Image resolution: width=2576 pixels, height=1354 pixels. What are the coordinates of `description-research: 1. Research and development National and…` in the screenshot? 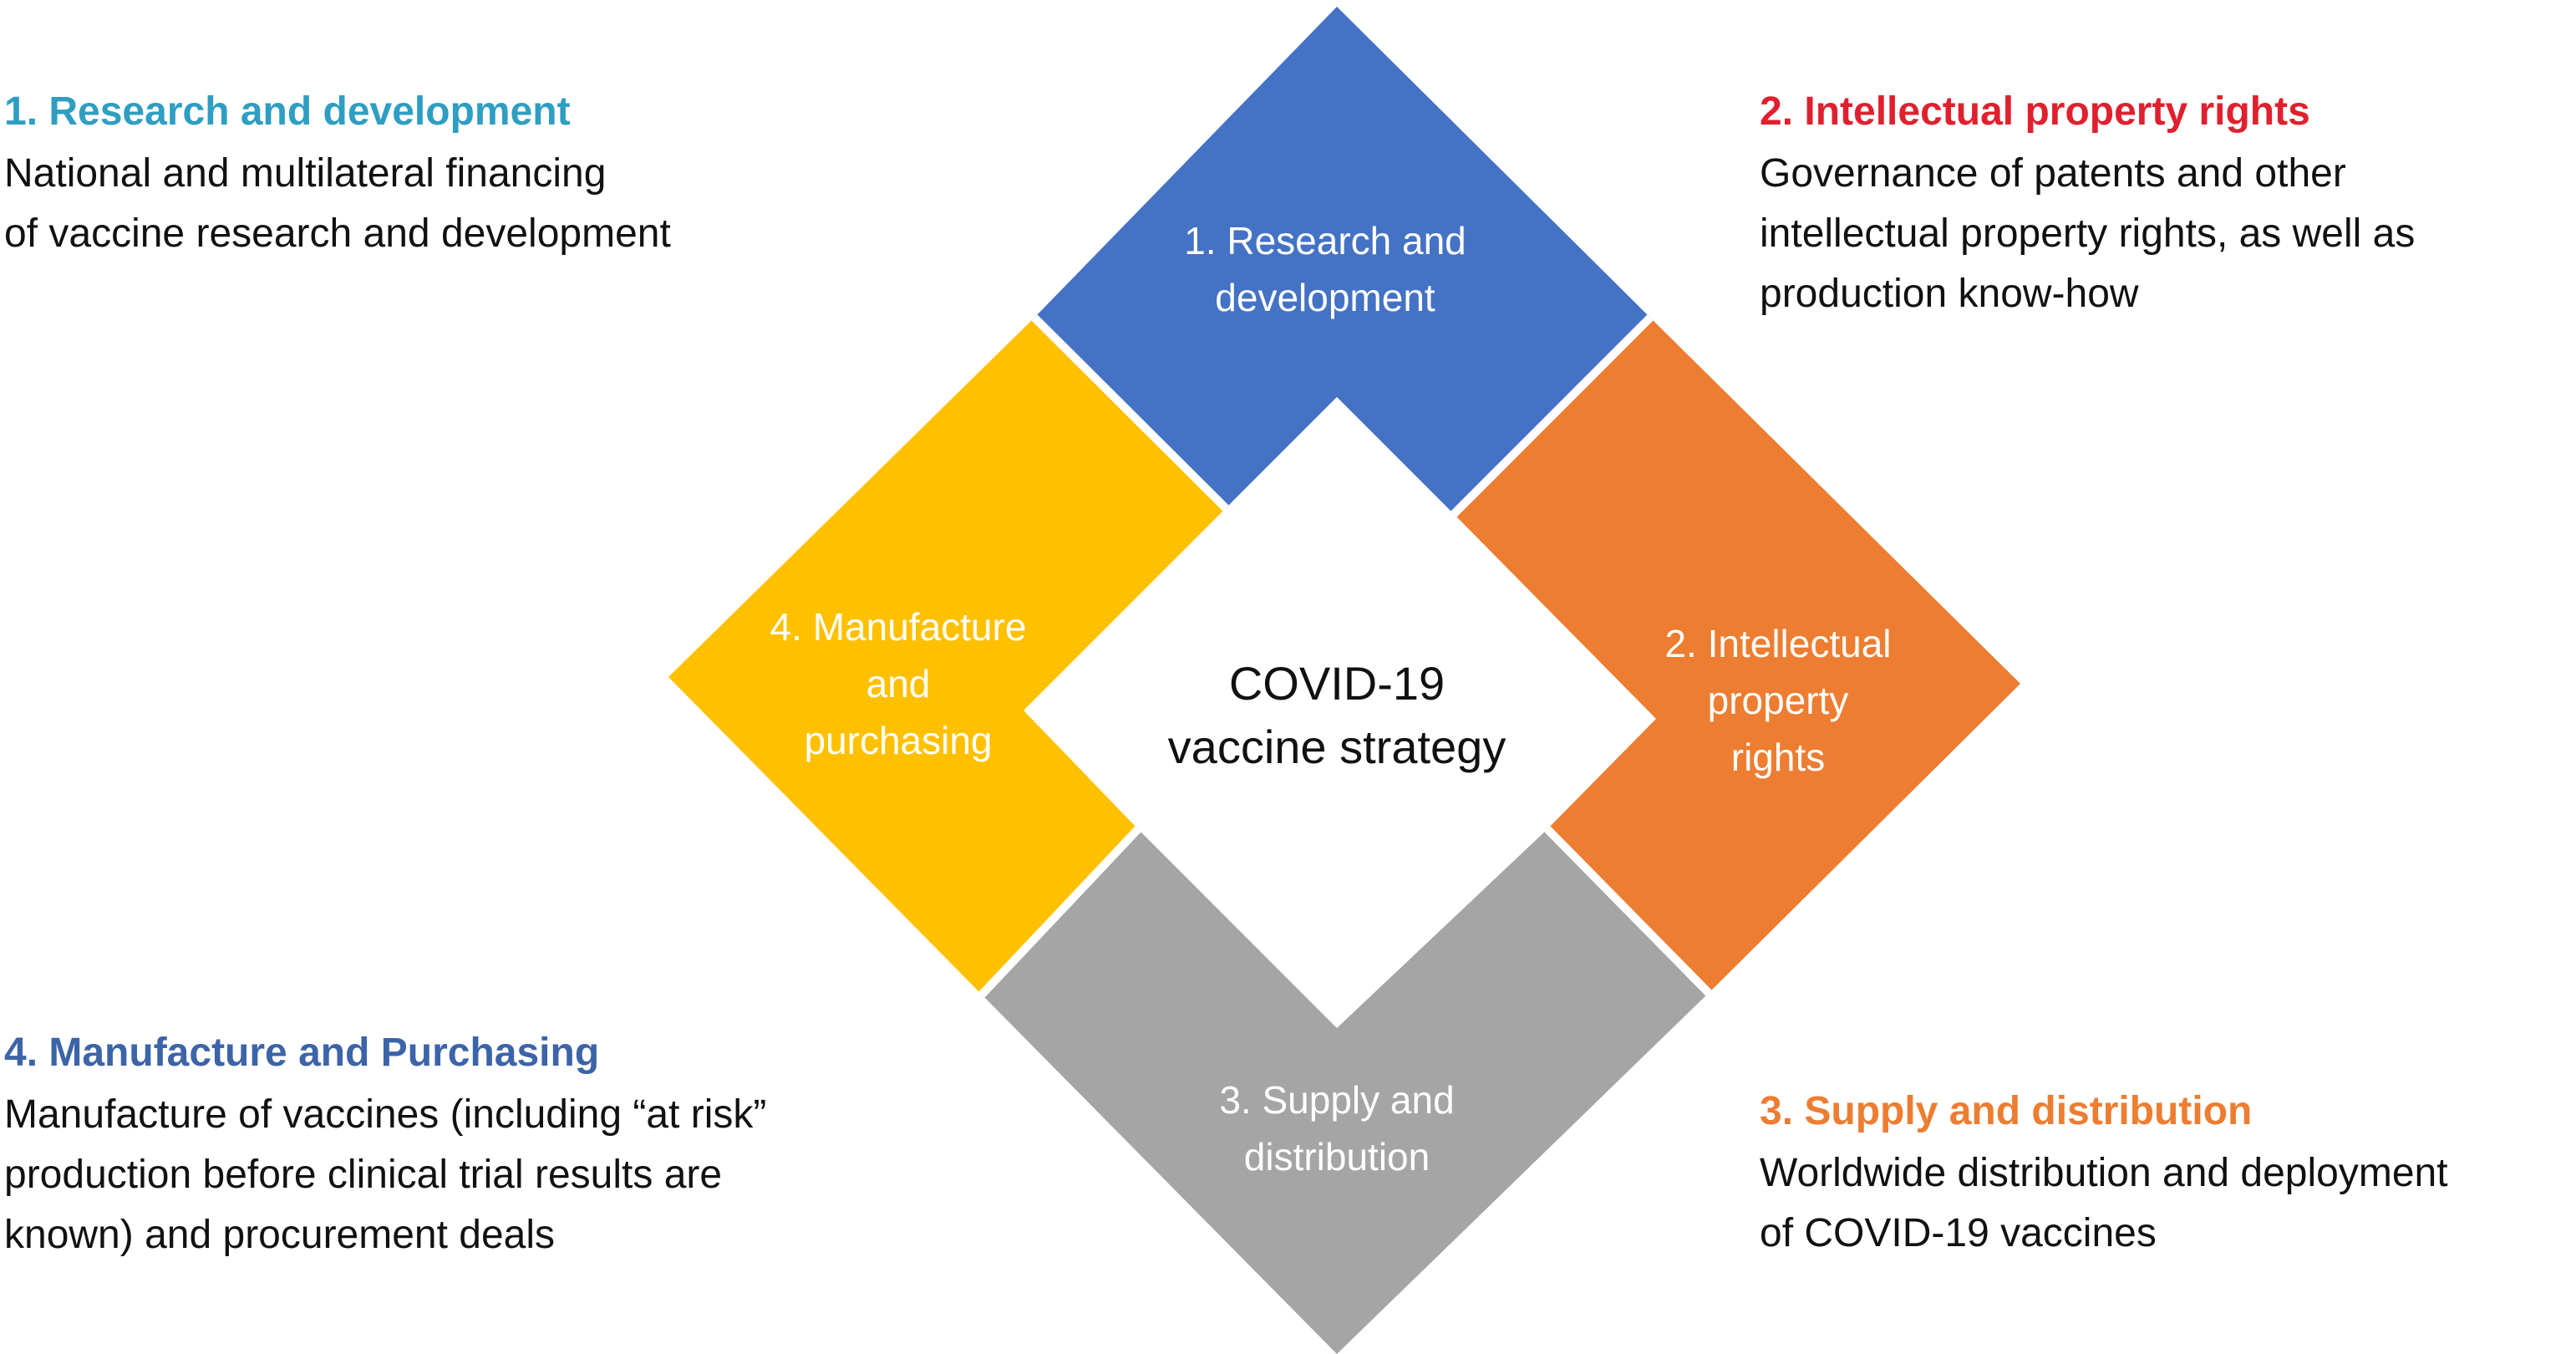 It's located at (463, 174).